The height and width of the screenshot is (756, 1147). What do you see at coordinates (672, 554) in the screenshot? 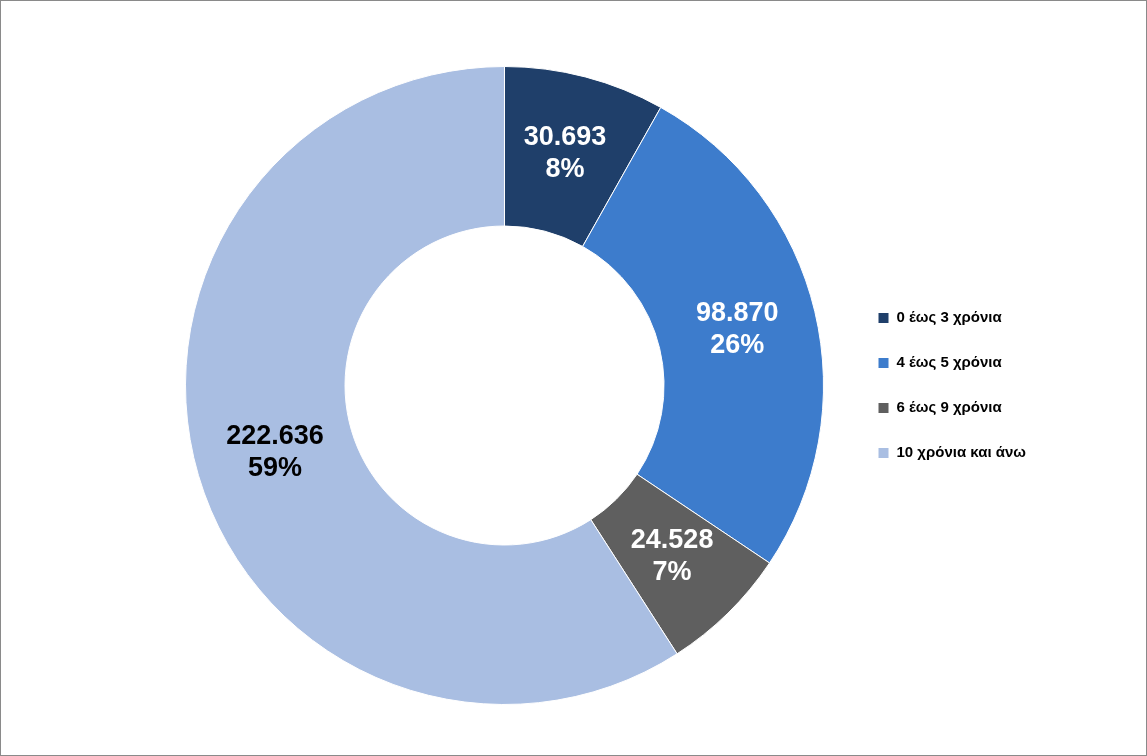
I see `data-label: 24.528 7%` at bounding box center [672, 554].